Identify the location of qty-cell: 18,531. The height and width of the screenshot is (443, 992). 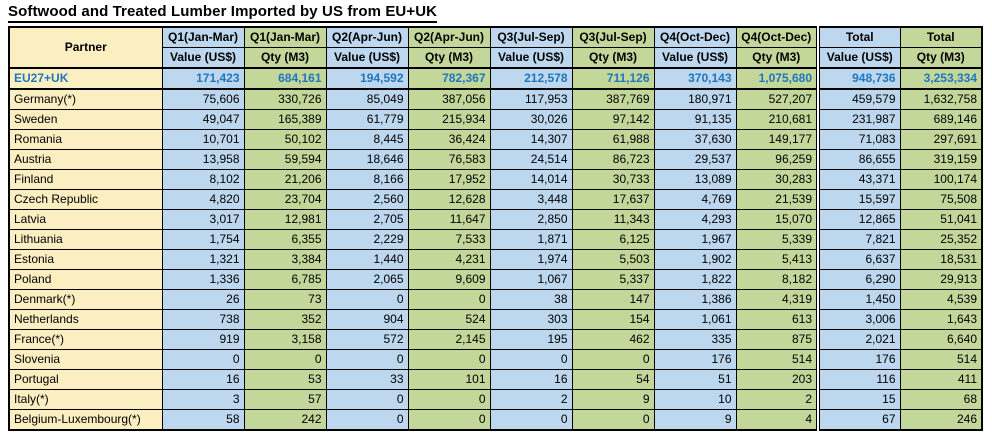
(941, 259).